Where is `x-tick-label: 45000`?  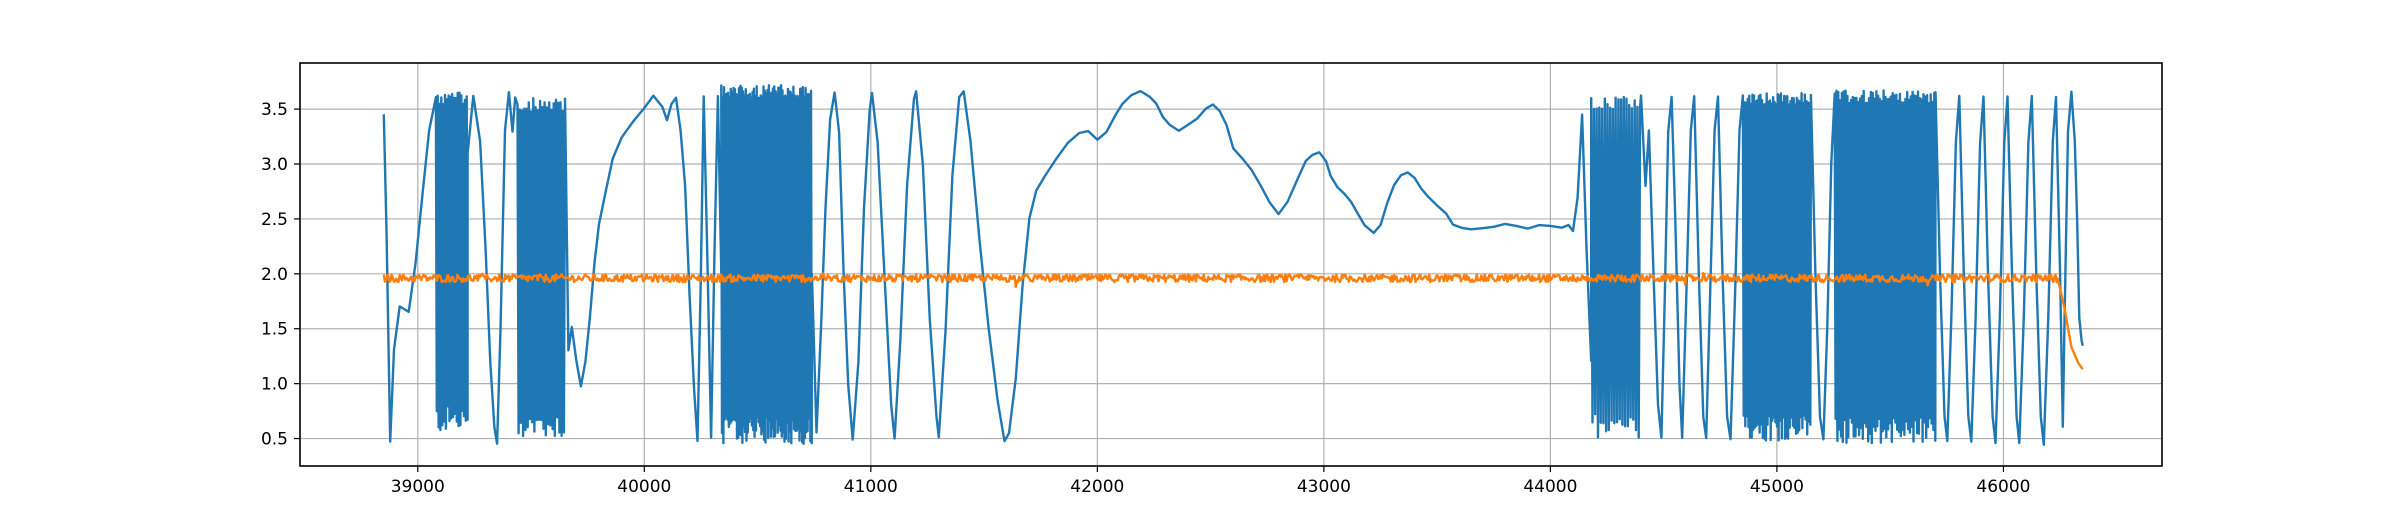
x-tick-label: 45000 is located at coordinates (1777, 487).